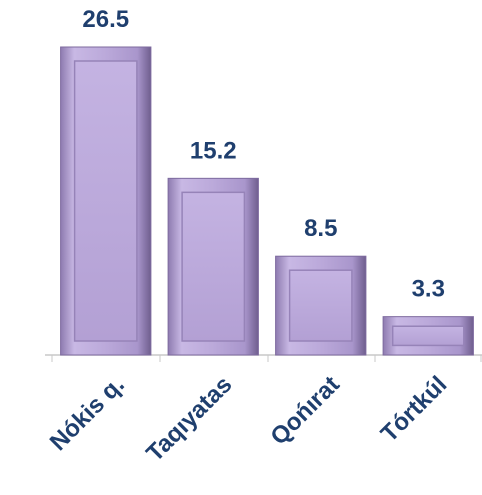 This screenshot has width=482, height=495. Describe the element at coordinates (263, 358) in the screenshot. I see `x-axis` at that location.